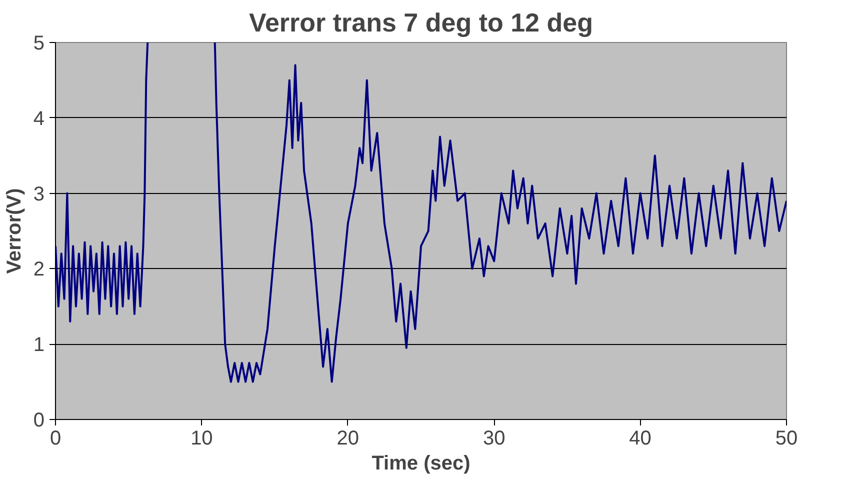  Describe the element at coordinates (201, 439) in the screenshot. I see `x-tick-label: 10` at that location.